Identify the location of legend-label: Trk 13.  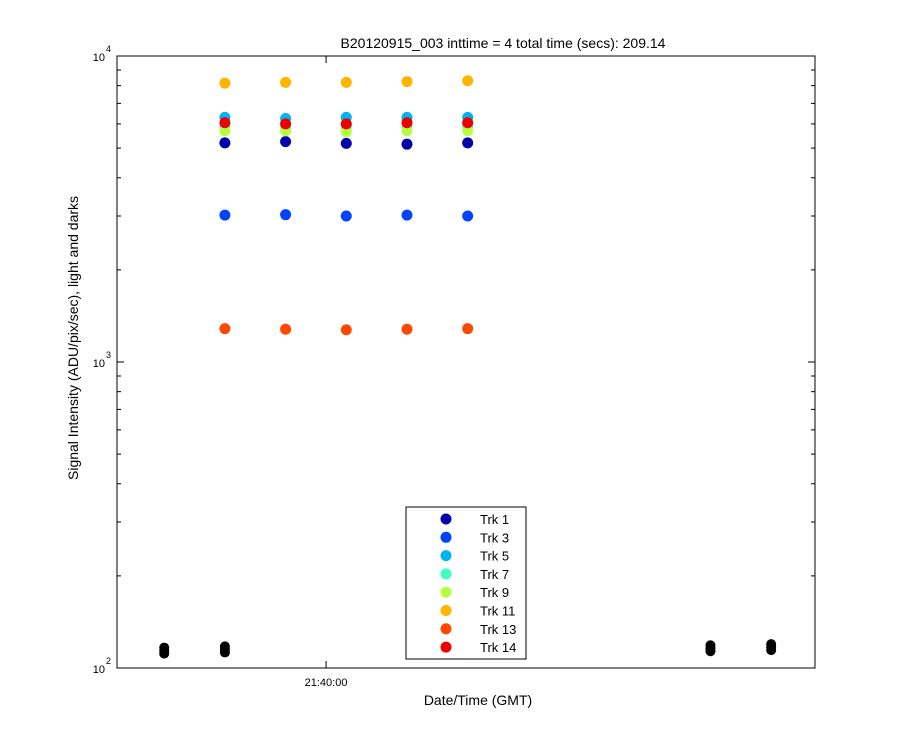
(498, 629).